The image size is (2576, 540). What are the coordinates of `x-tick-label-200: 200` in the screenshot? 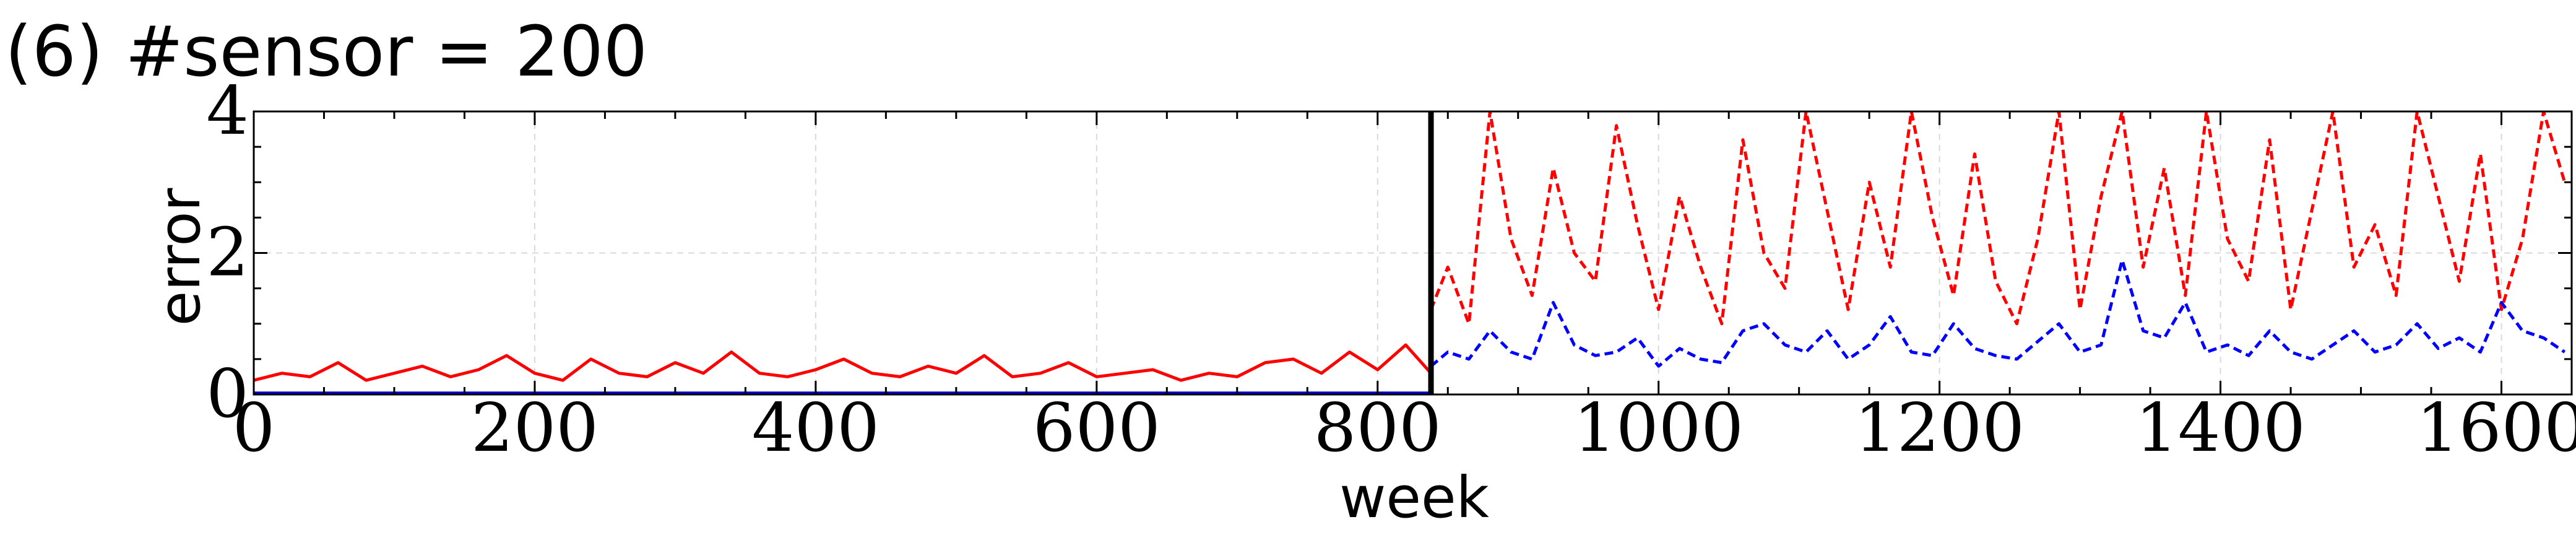 It's located at (535, 428).